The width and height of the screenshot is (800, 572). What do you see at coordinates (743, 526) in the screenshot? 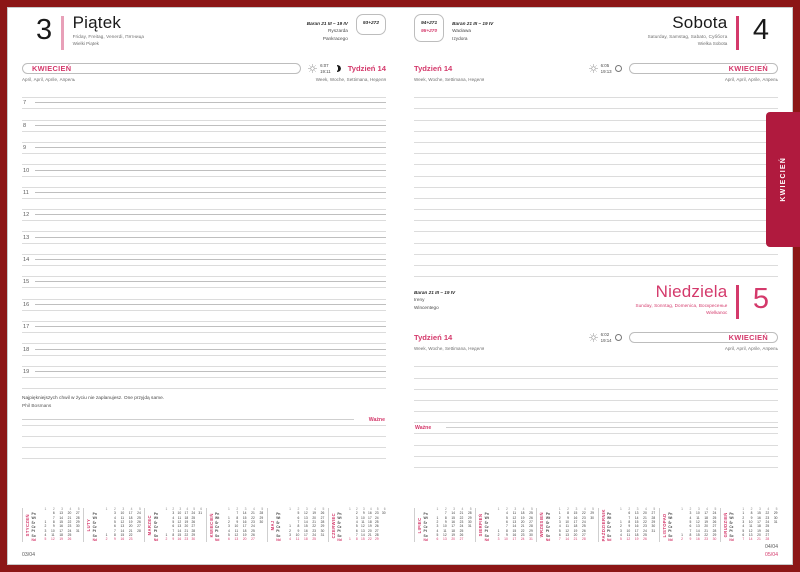
I see `minical-day-cell: 4` at bounding box center [743, 526].